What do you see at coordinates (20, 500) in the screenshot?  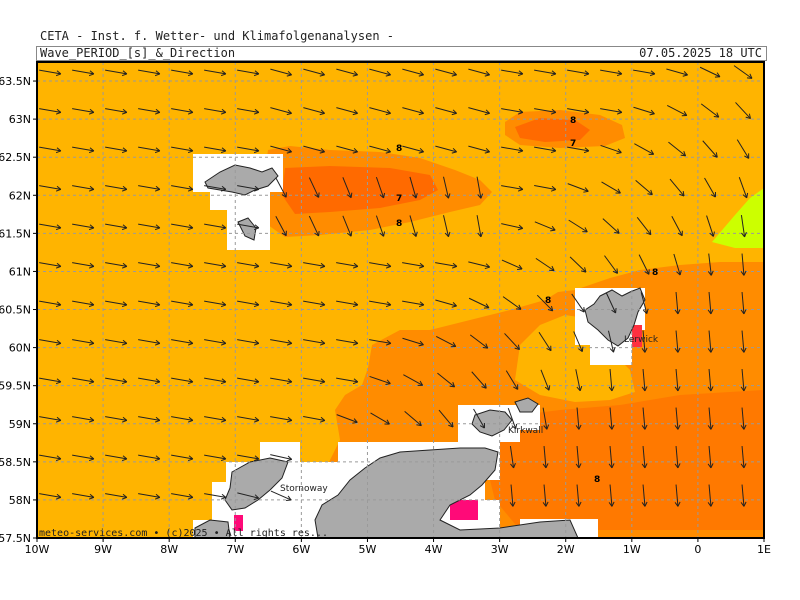 I see `lat-tick-label: 58N` at bounding box center [20, 500].